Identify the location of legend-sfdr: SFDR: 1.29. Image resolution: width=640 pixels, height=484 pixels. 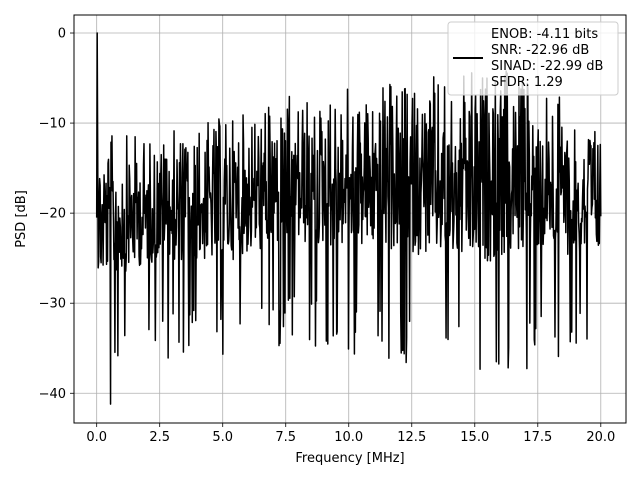
(527, 82).